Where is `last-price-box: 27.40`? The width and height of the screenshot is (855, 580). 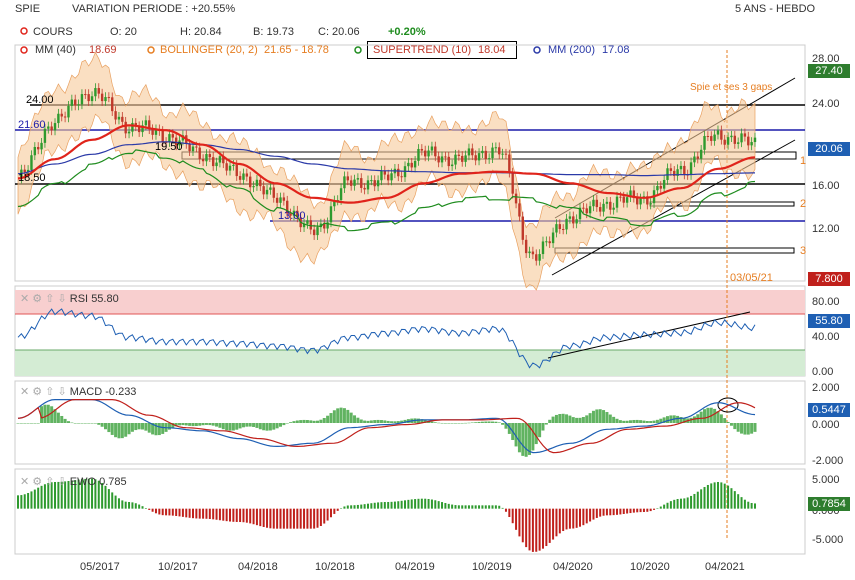 last-price-box: 27.40 is located at coordinates (829, 71).